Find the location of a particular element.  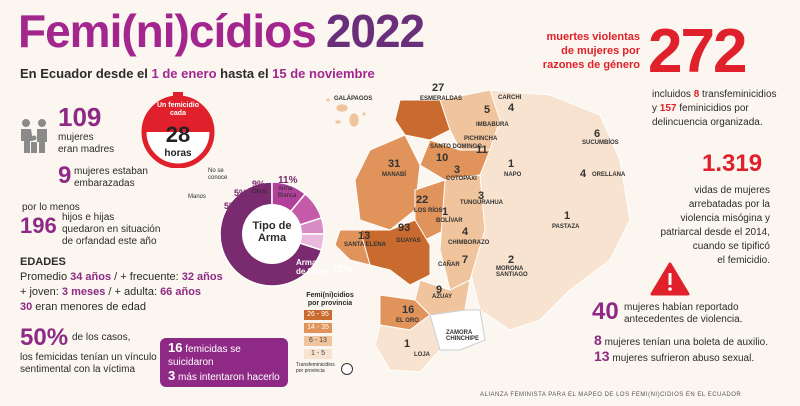

pregnant-count: 9 is located at coordinates (65, 175).